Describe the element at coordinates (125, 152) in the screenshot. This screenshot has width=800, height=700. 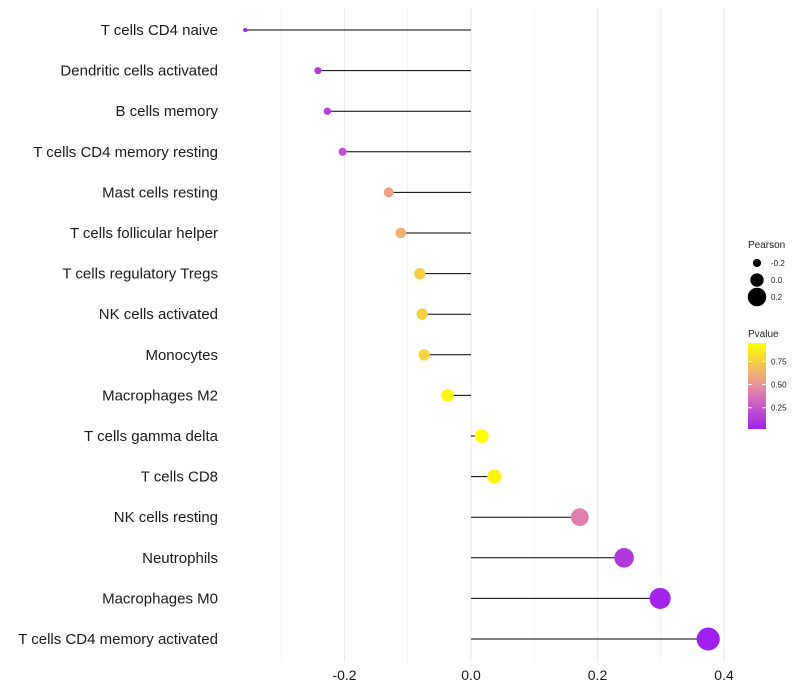
I see `category-label: T cells CD4 memory resting` at that location.